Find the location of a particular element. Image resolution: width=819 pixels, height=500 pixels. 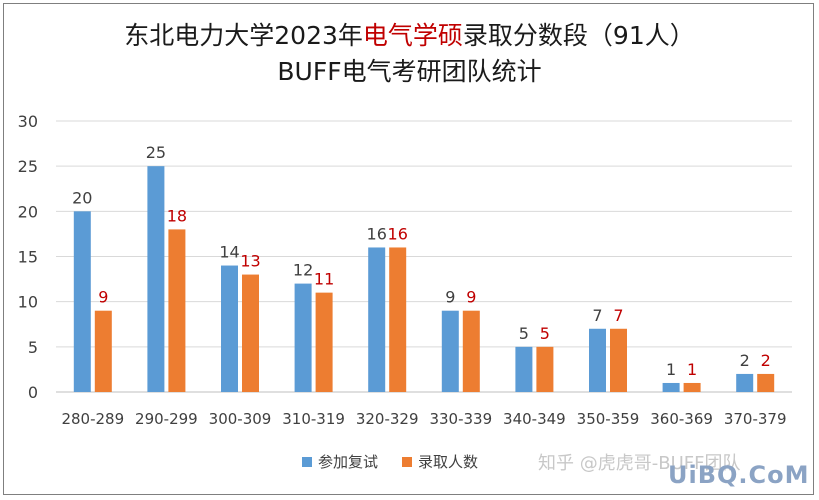

y-tick-label: 30 is located at coordinates (28, 121).